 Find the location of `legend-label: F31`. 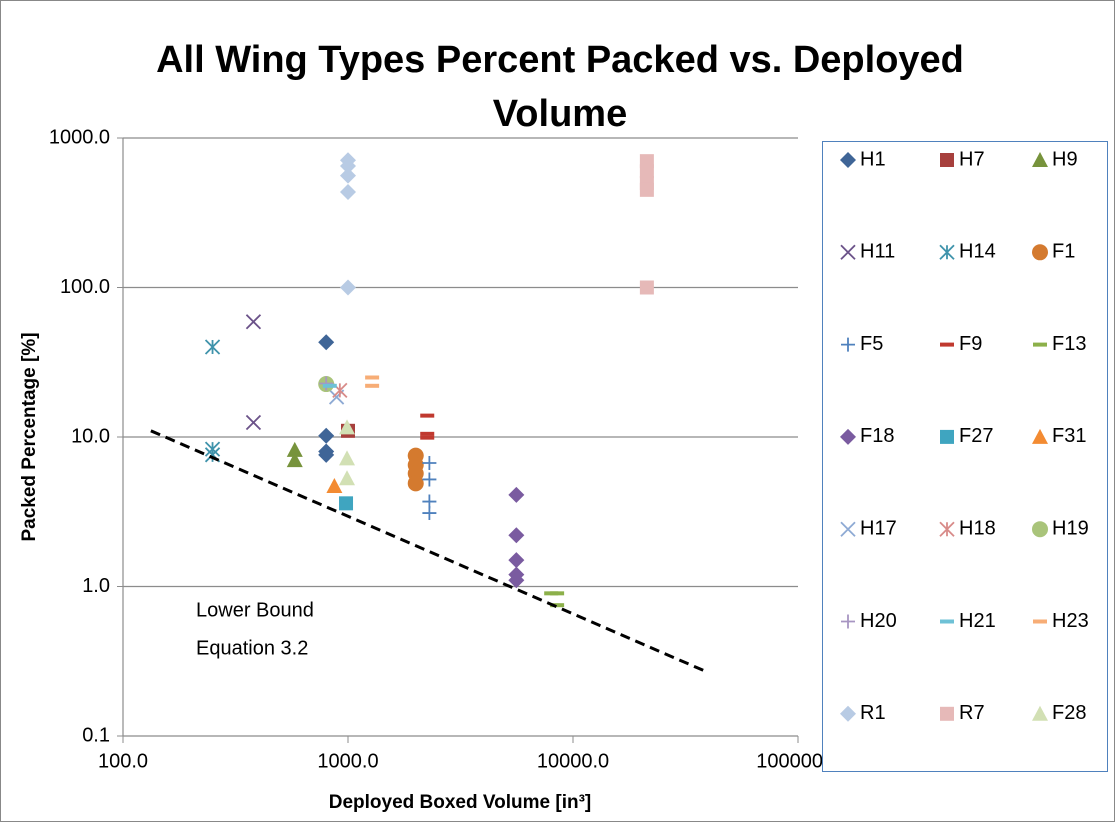

legend-label: F31 is located at coordinates (1069, 436).